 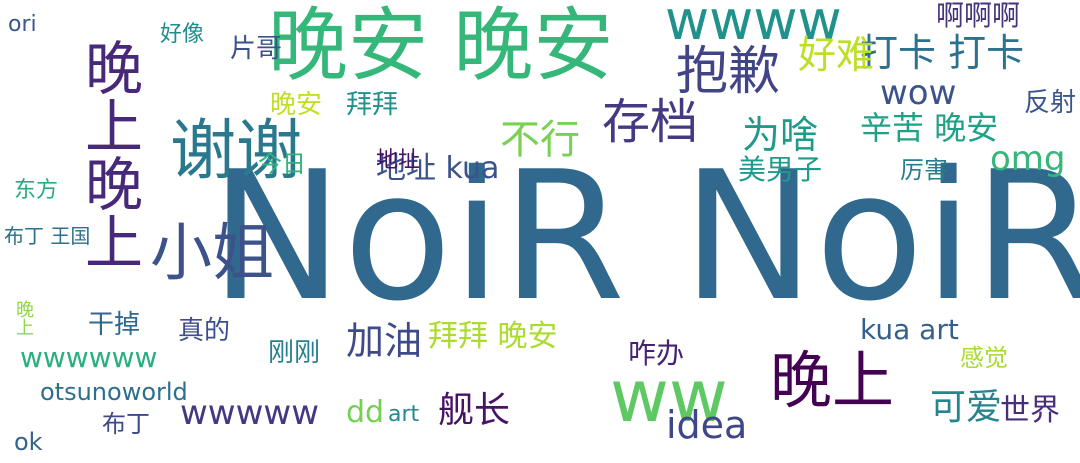 What do you see at coordinates (372, 105) in the screenshot?
I see `cloud-word: 拜拜` at bounding box center [372, 105].